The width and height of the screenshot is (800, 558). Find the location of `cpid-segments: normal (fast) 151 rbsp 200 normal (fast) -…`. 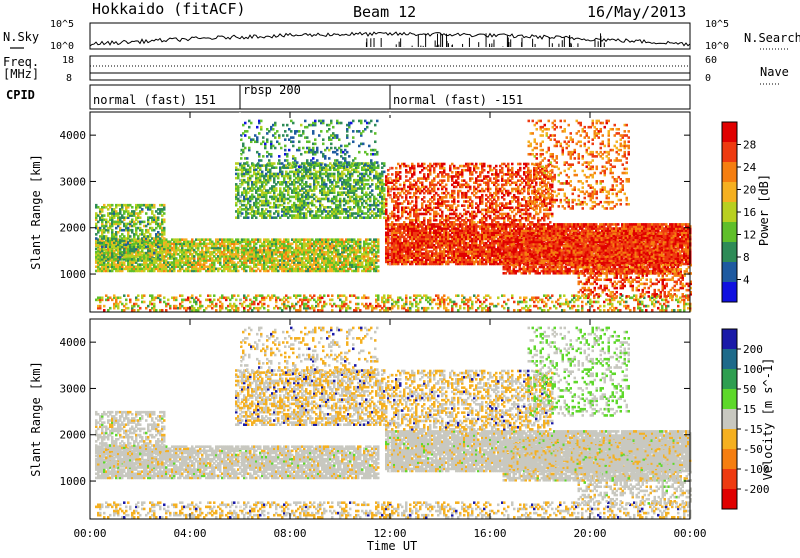

cpid-segments: normal (fast) 151 rbsp 200 normal (fast) -… is located at coordinates (308, 96).